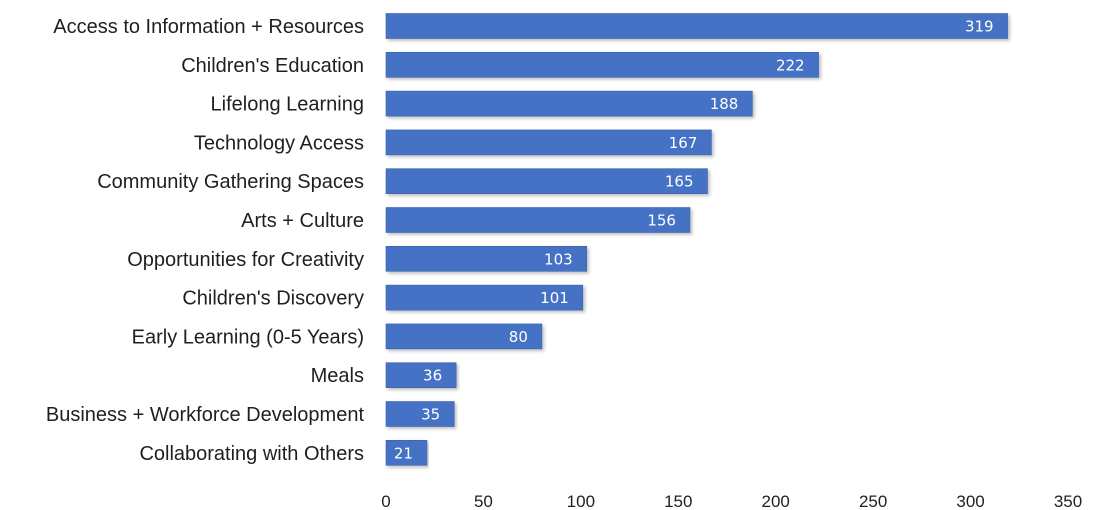 The height and width of the screenshot is (510, 1093). What do you see at coordinates (251, 454) in the screenshot?
I see `category-label-collaborating-with-others: Collaborating with Others` at bounding box center [251, 454].